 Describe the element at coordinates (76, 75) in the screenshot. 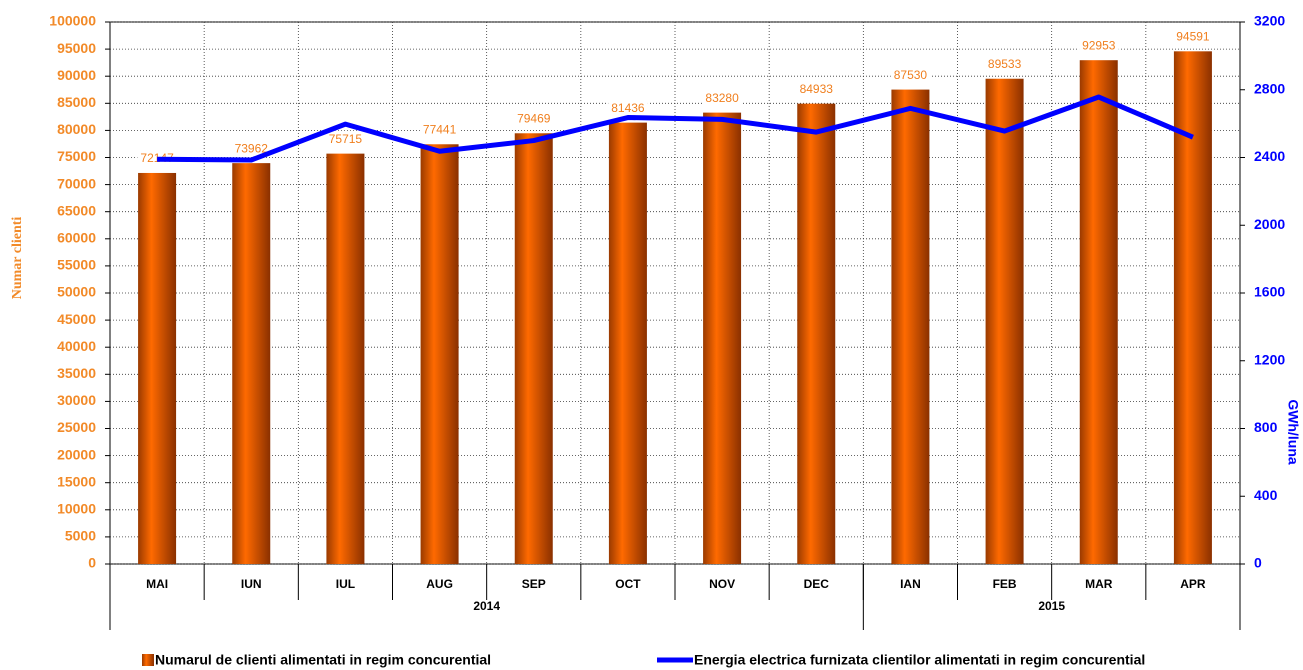

I see `y-tick-label: 90000` at that location.